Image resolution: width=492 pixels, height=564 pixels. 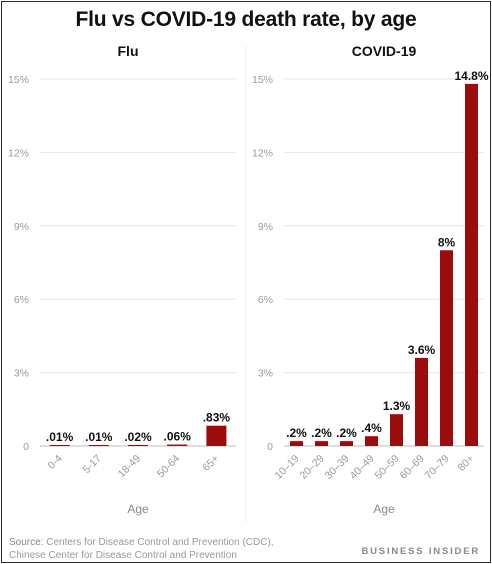 What do you see at coordinates (21, 227) in the screenshot?
I see `flu-y-tick-label: 9%` at bounding box center [21, 227].